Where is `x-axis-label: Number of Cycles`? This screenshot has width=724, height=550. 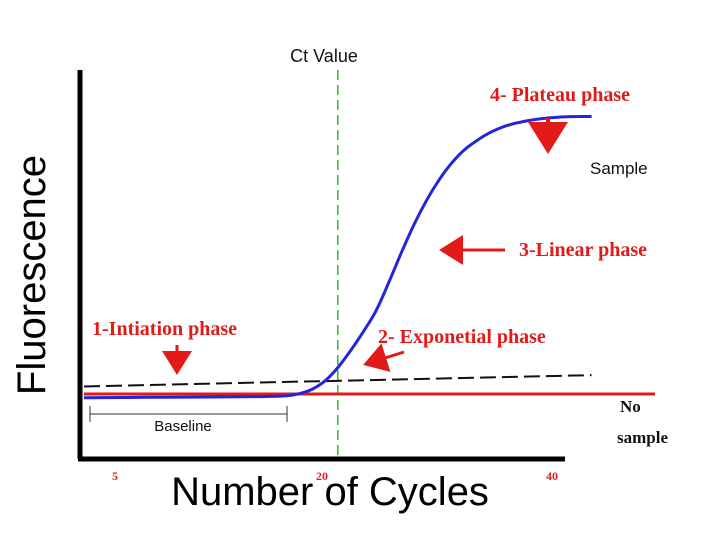 x-axis-label: Number of Cycles is located at coordinates (330, 492).